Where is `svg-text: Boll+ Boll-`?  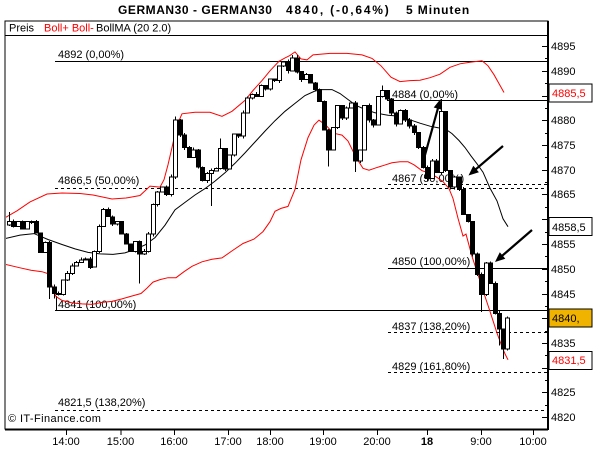
svg-text: Boll+ Boll- is located at coordinates (69, 29).